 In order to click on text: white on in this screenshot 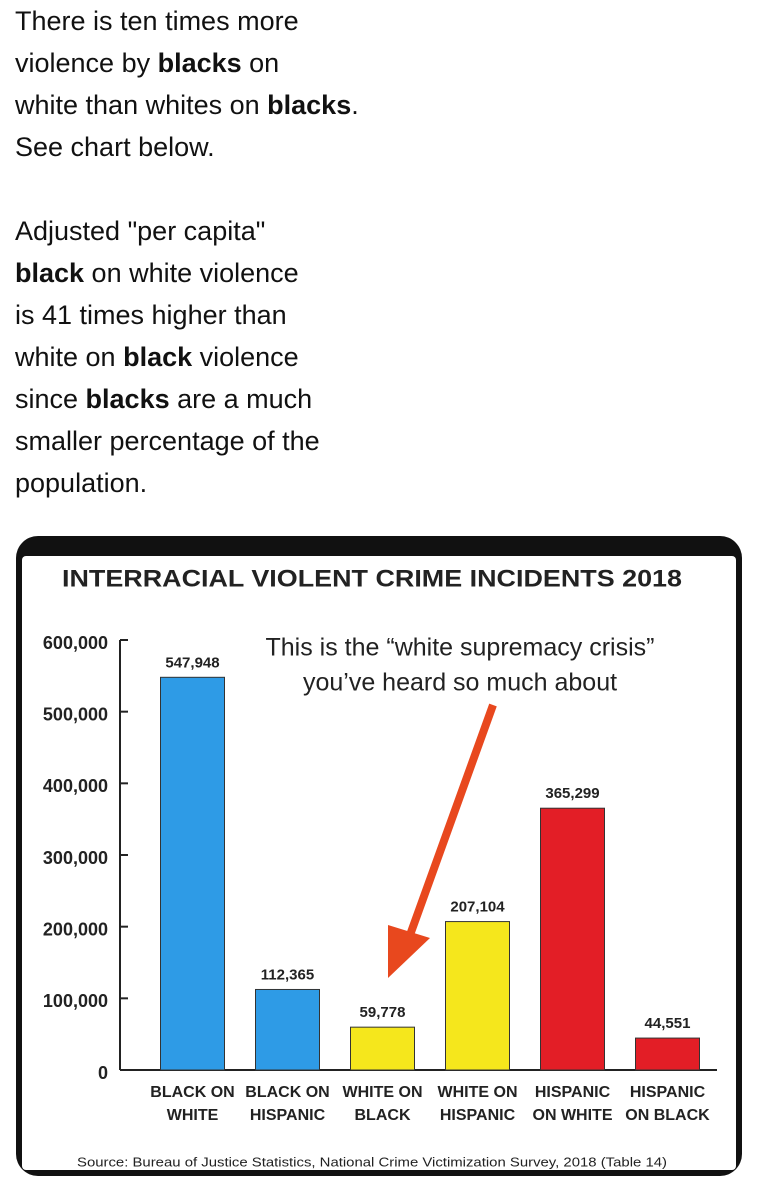, I will do `click(69, 357)`.